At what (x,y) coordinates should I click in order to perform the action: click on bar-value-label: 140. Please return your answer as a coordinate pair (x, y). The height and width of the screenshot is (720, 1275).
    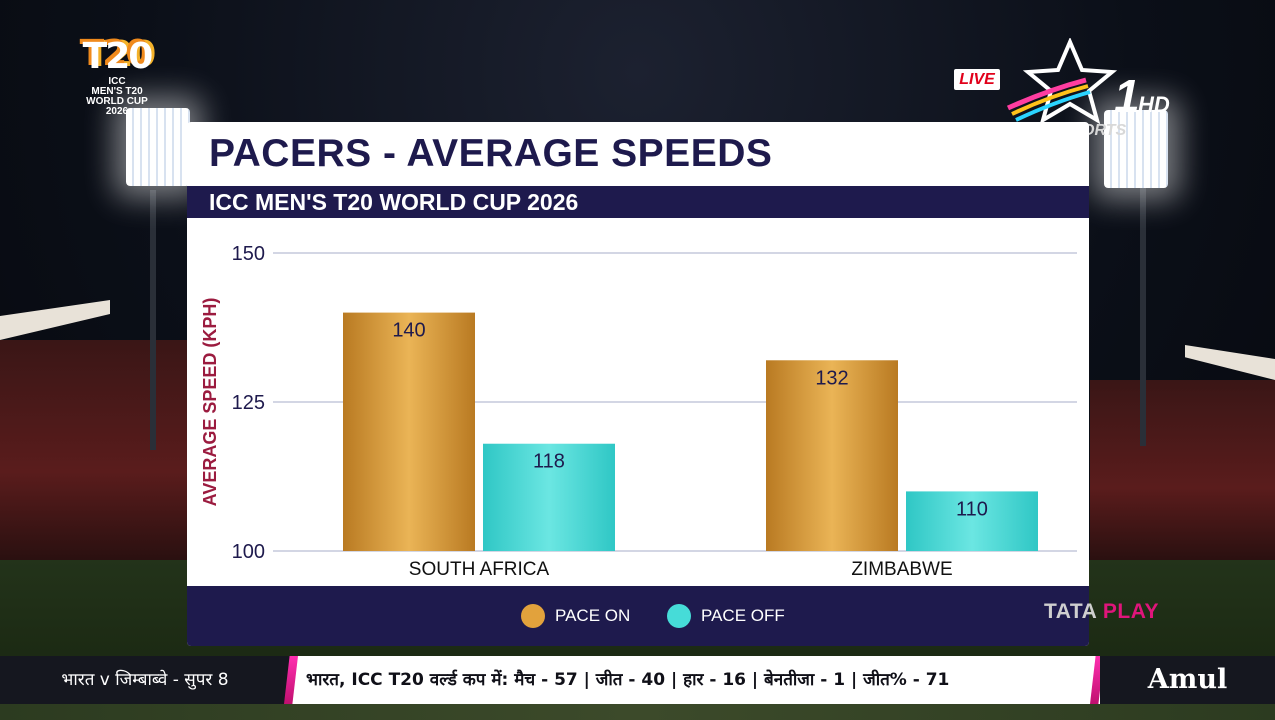
    Looking at the image, I should click on (408, 331).